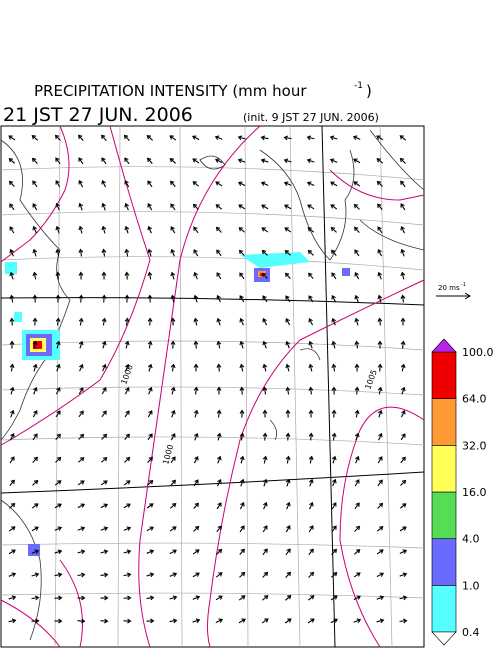 This screenshot has height=650, width=500. What do you see at coordinates (444, 515) in the screenshot?
I see `legend-swatch` at bounding box center [444, 515].